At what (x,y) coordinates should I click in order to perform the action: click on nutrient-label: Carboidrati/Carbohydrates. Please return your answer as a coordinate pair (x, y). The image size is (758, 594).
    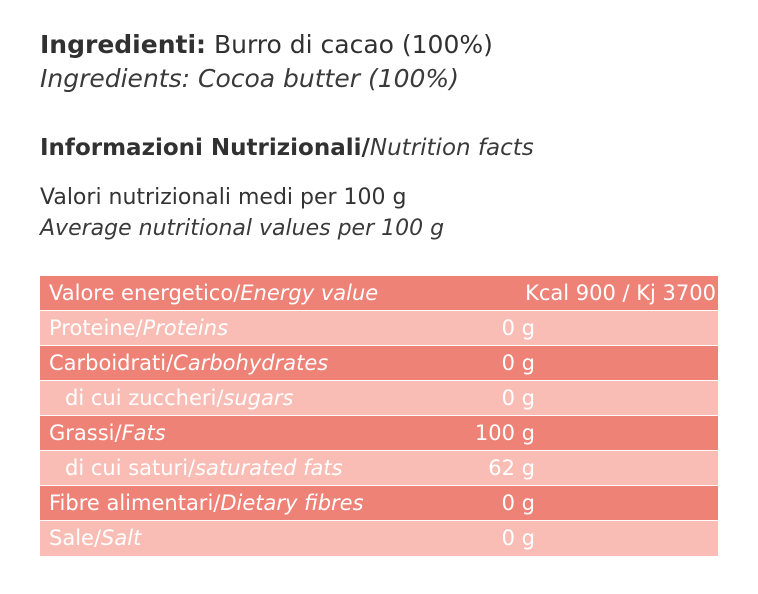
    Looking at the image, I should click on (184, 362).